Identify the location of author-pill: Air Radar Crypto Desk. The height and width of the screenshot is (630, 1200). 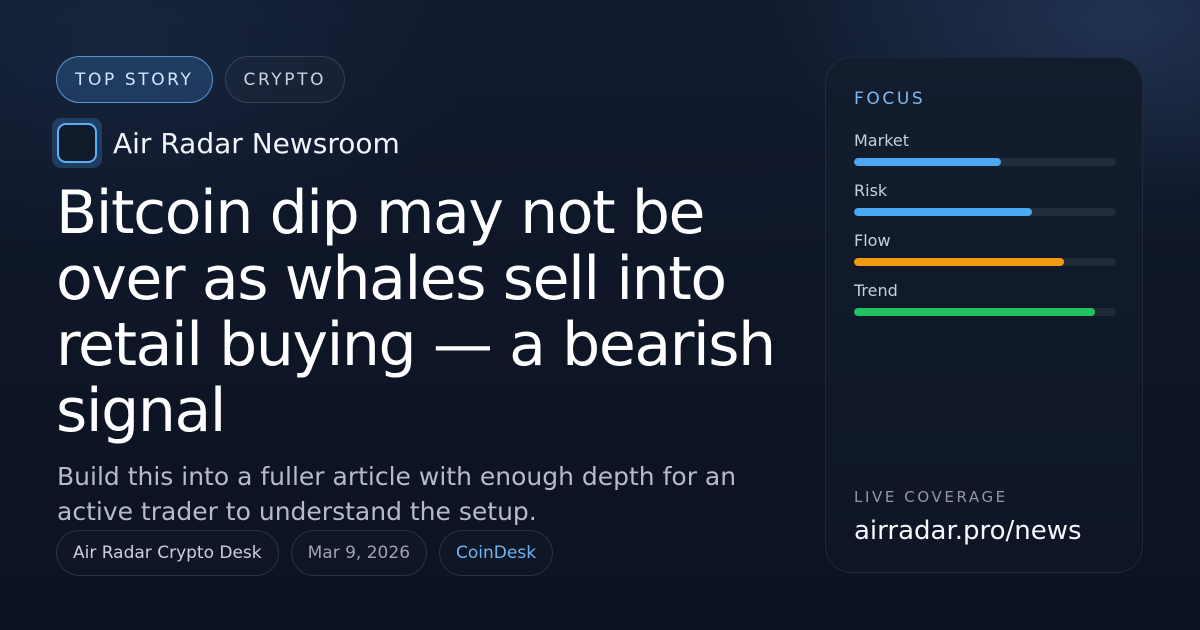
(167, 553).